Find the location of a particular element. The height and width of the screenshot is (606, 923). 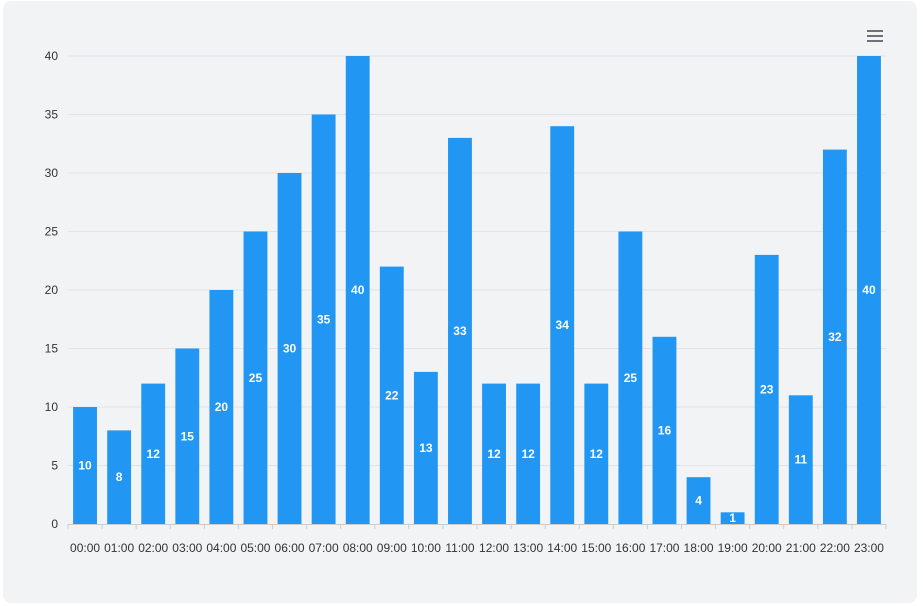

data-label: 4 is located at coordinates (698, 501).